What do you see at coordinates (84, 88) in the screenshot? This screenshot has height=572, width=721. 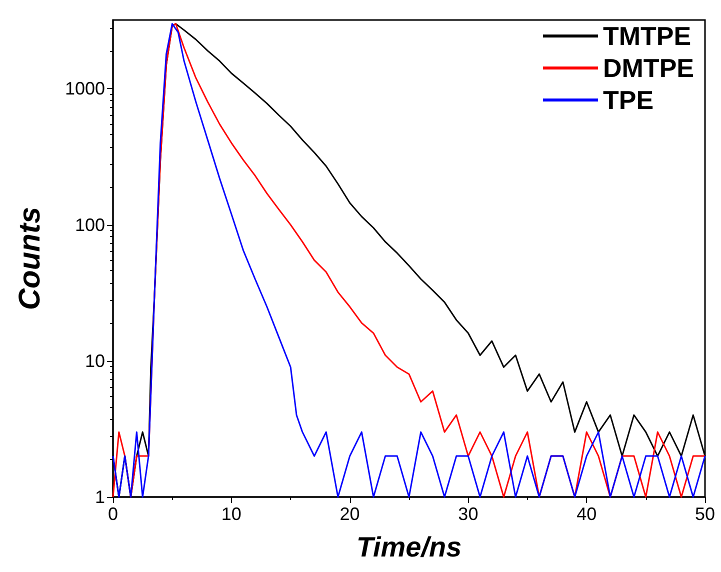 I see `y-tick-label: 1000` at bounding box center [84, 88].